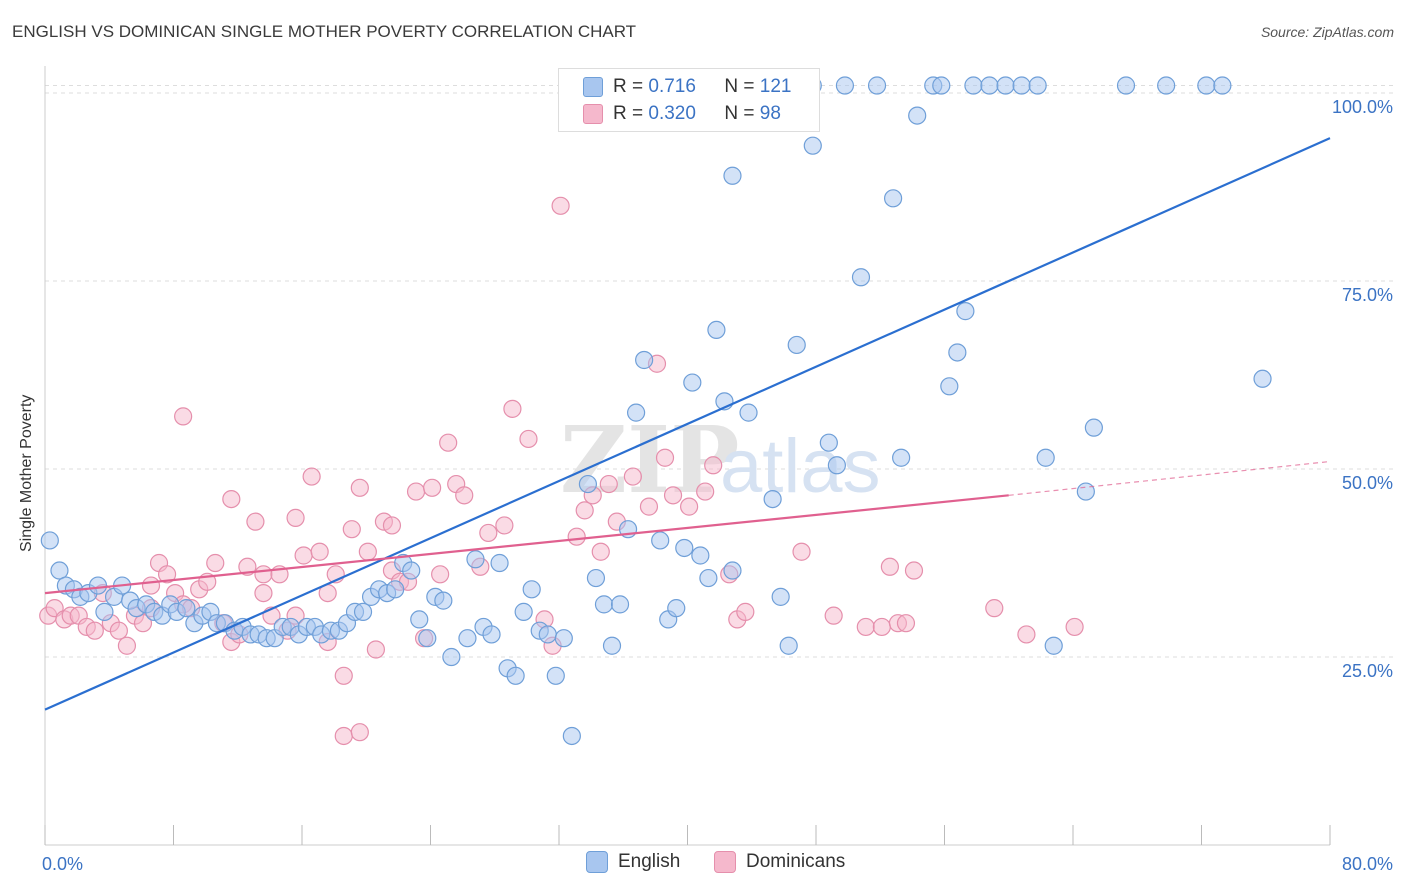  I want to click on dominicans-r-label: R =, so click(628, 113).